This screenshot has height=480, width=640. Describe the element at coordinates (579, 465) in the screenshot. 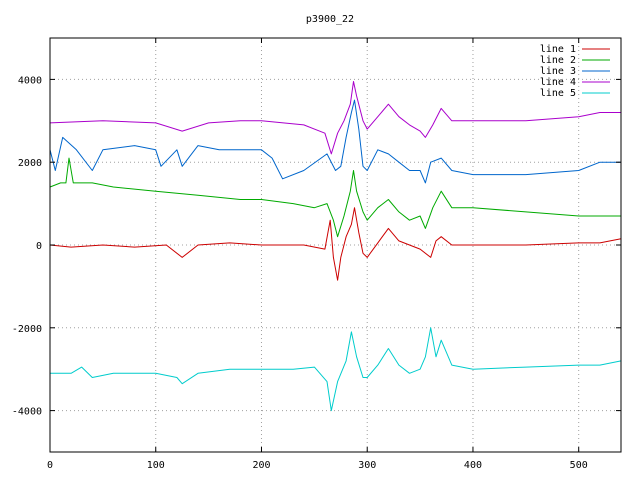

I see `x-tick-label-5: 500` at that location.